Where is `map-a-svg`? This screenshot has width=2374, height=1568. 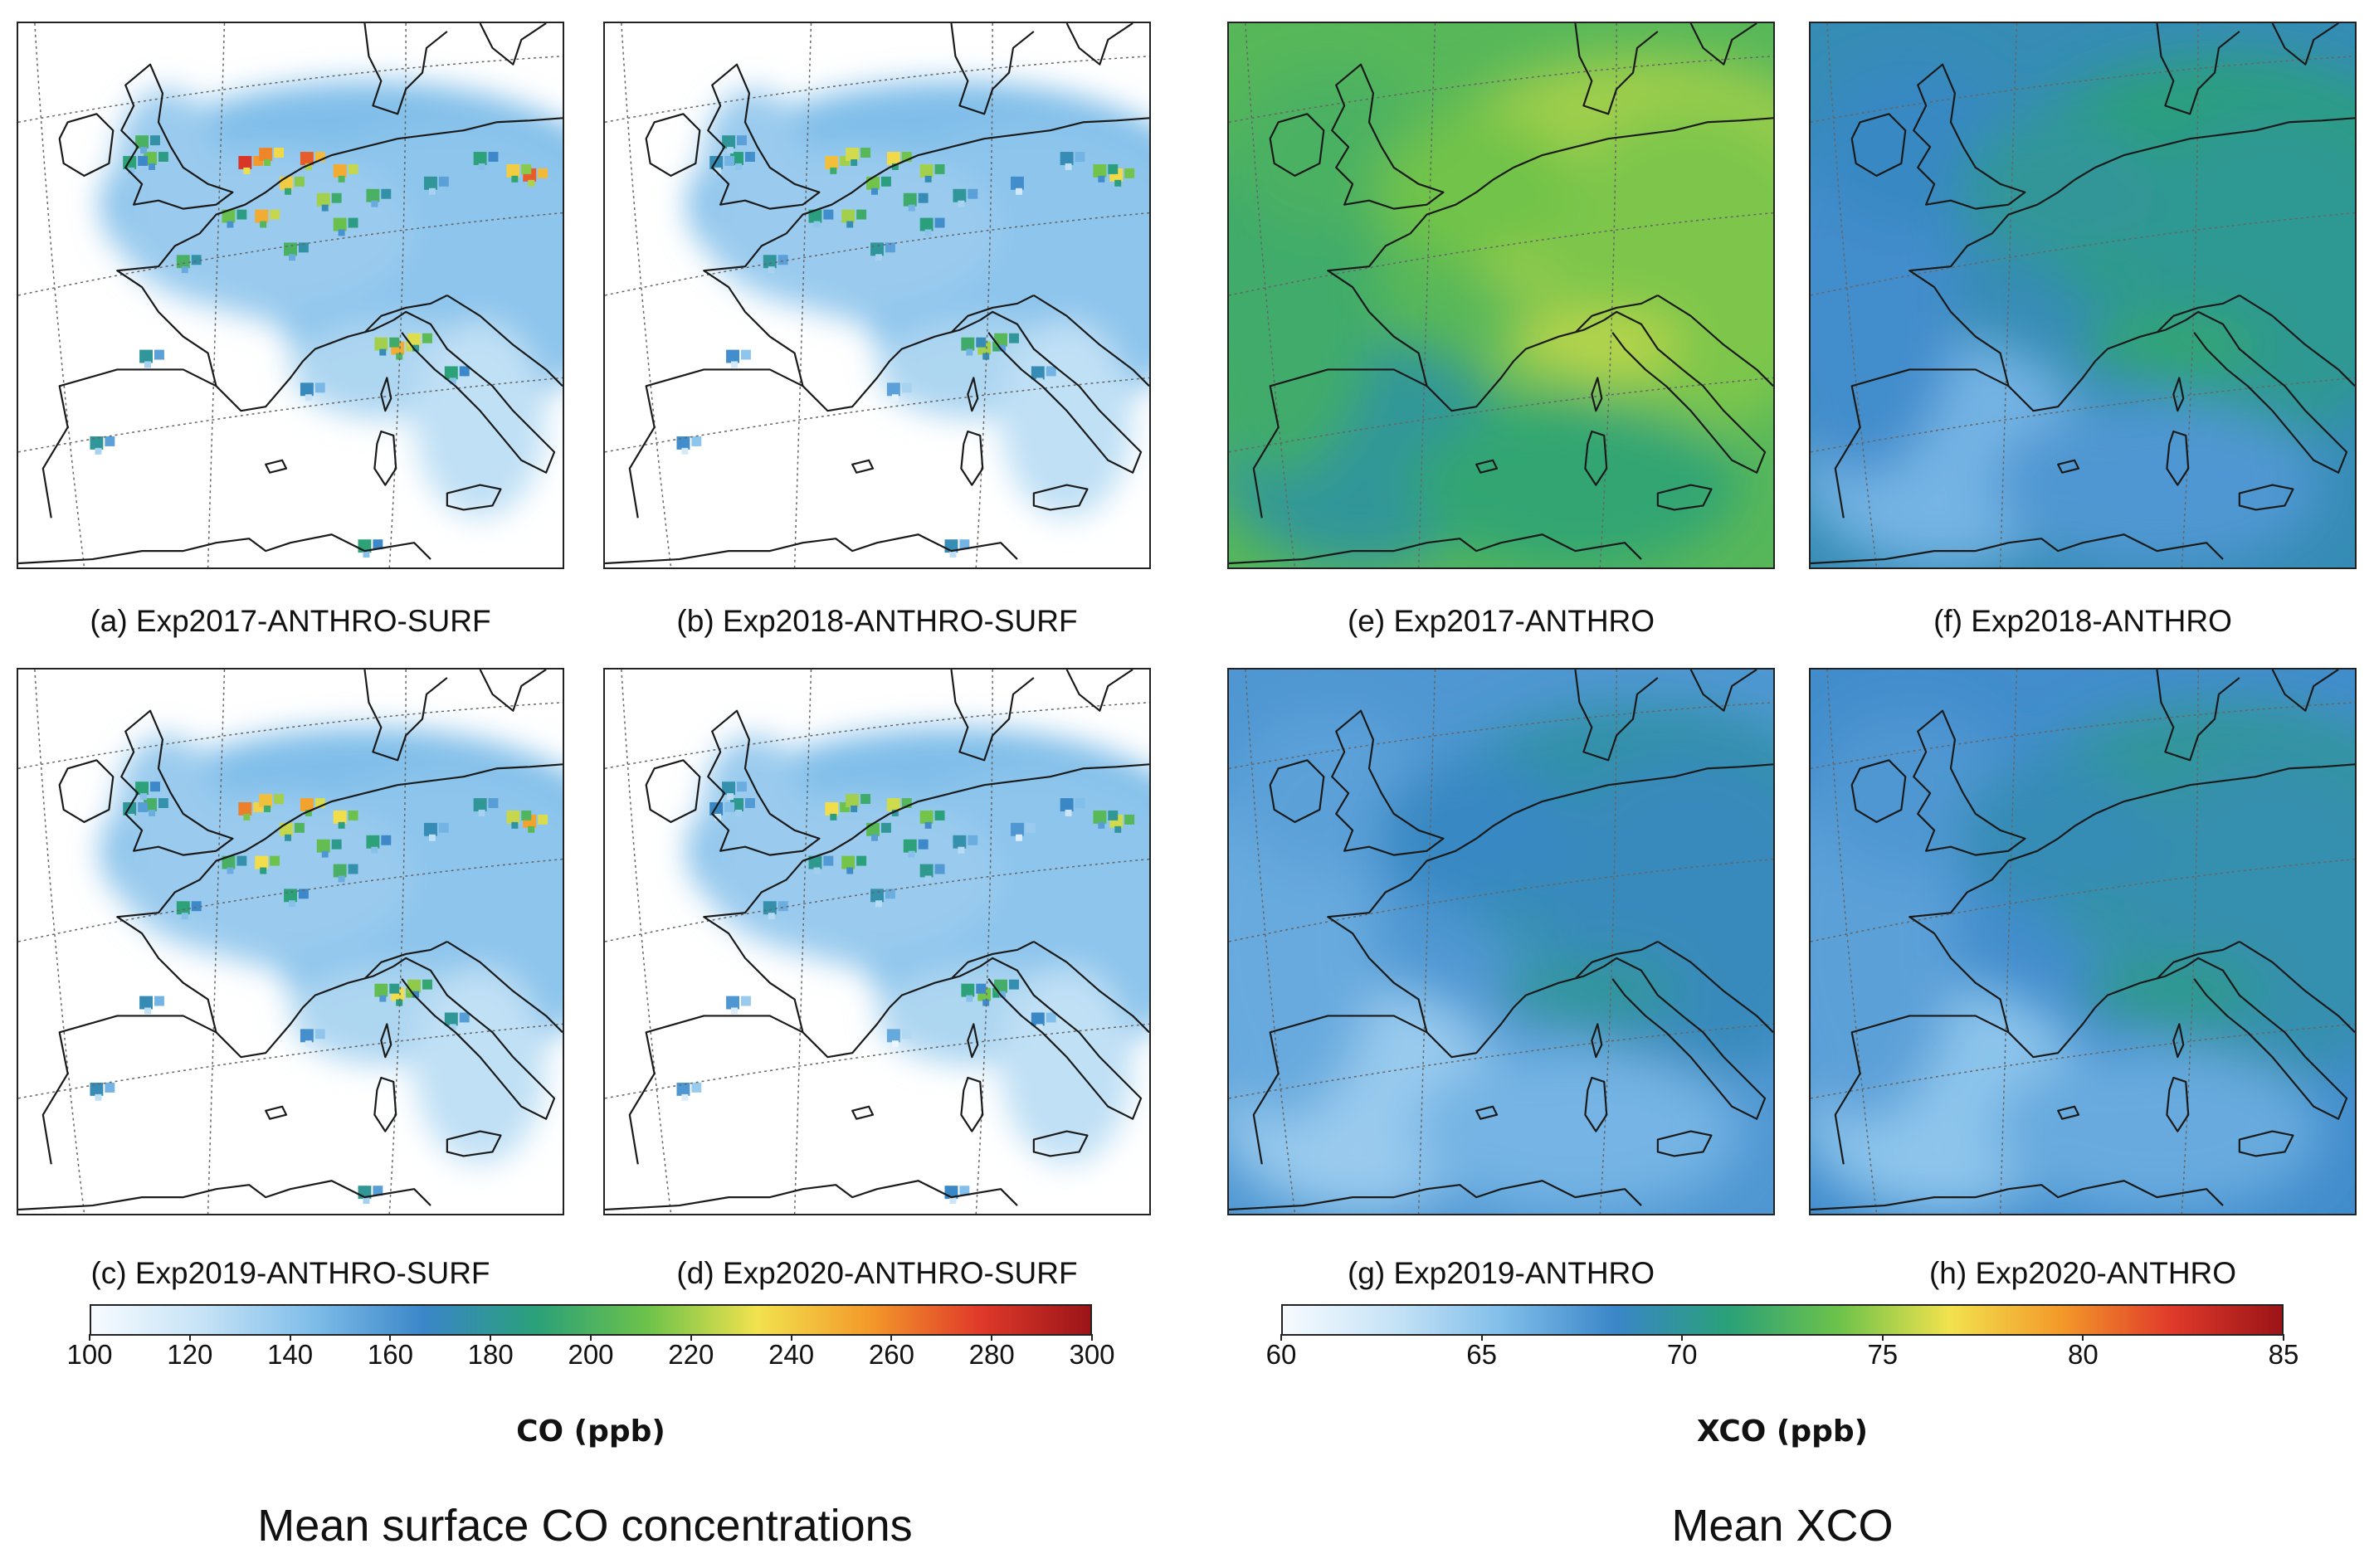 map-a-svg is located at coordinates (290, 295).